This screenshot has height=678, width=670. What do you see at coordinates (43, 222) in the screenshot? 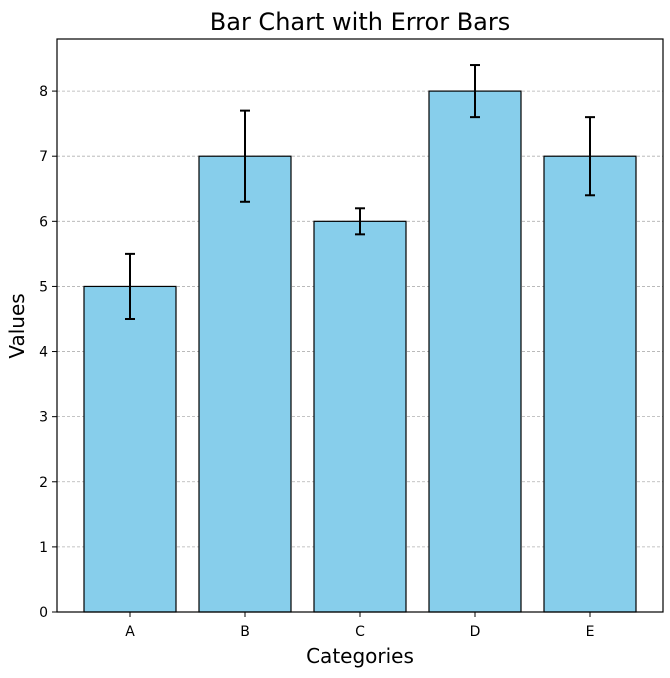
I see `y-tick-label: 6` at bounding box center [43, 222].